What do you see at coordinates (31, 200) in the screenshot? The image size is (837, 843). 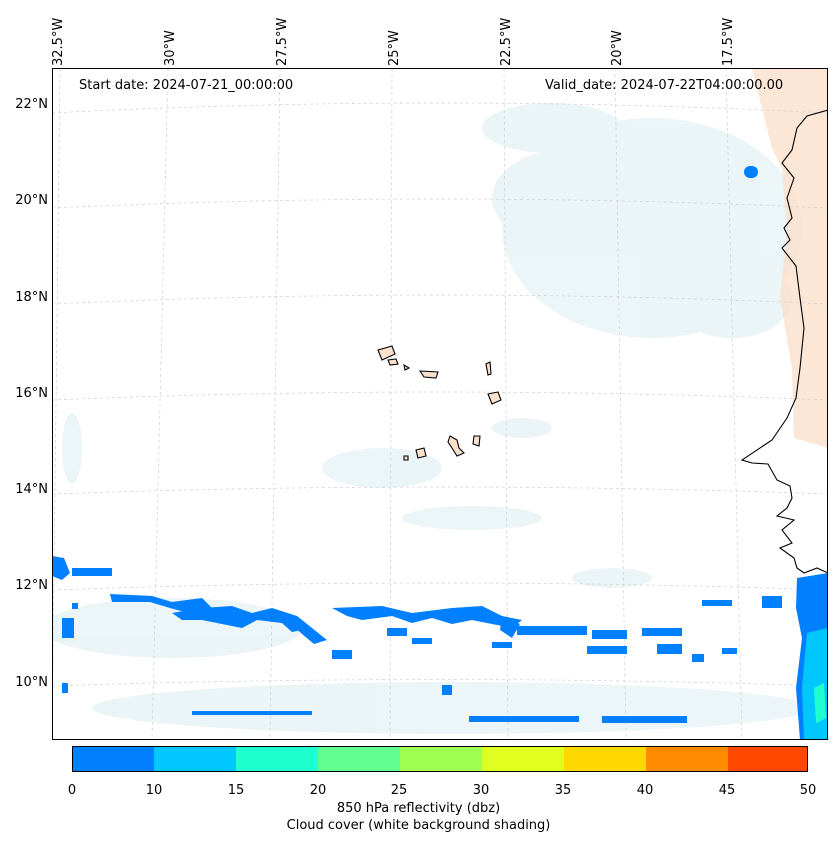 I see `lat-label-20n: 20°N` at bounding box center [31, 200].